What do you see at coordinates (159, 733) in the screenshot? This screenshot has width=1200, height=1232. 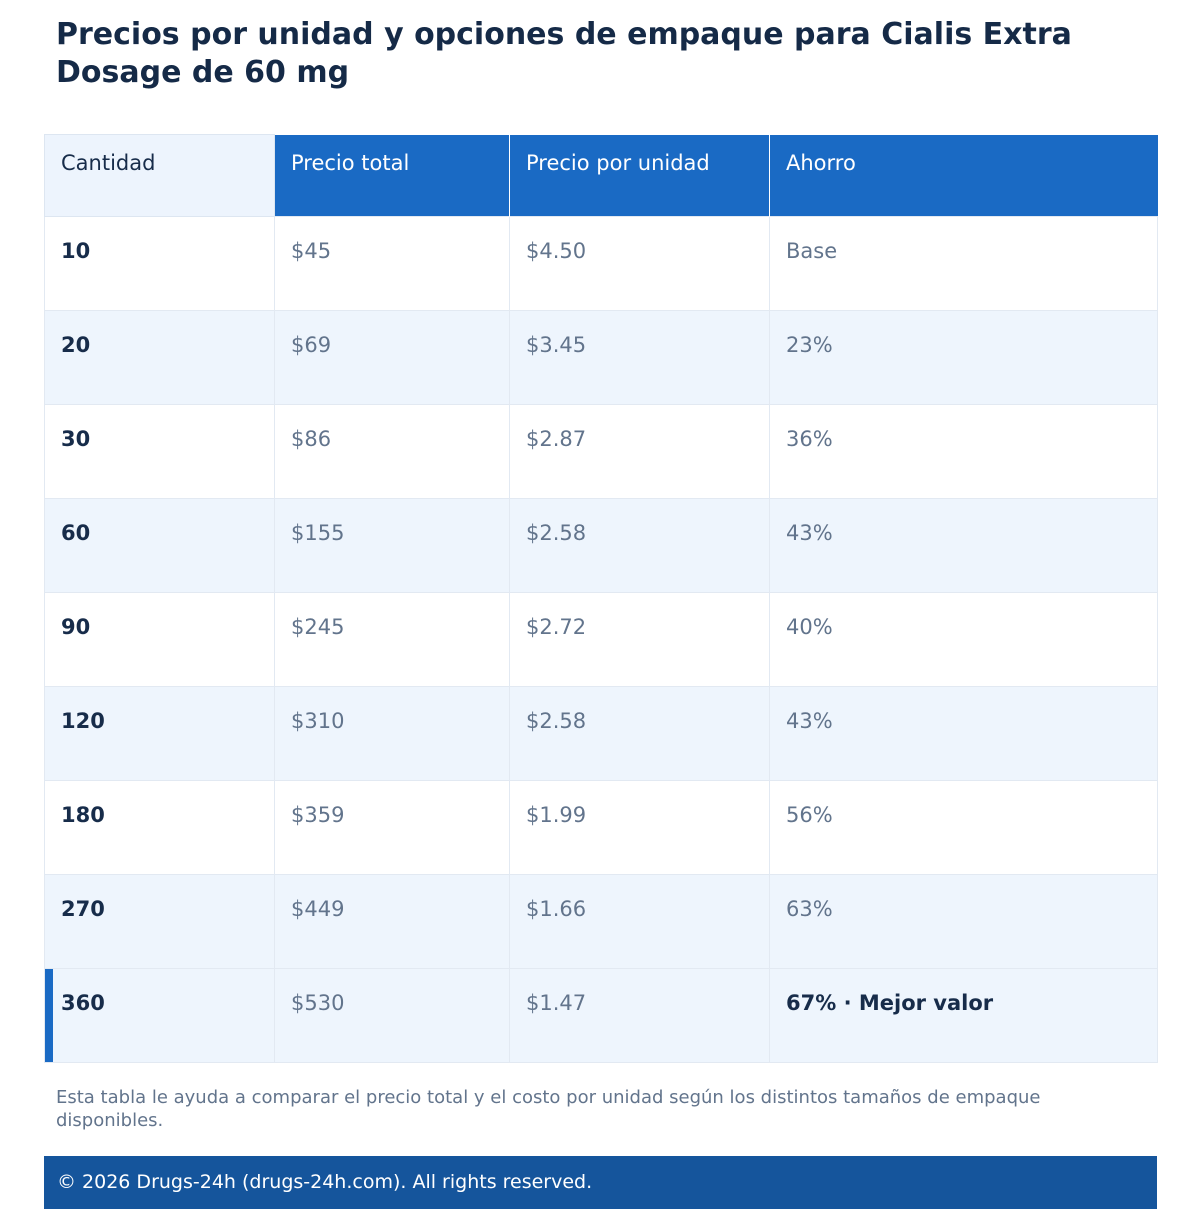 I see `cell-quantity: 120` at bounding box center [159, 733].